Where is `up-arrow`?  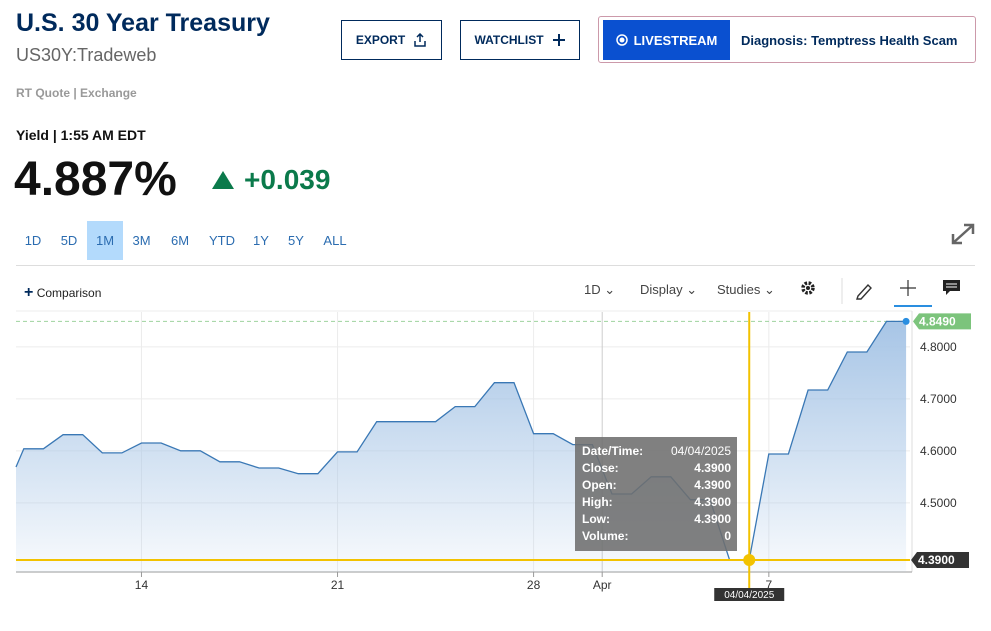 up-arrow is located at coordinates (223, 180).